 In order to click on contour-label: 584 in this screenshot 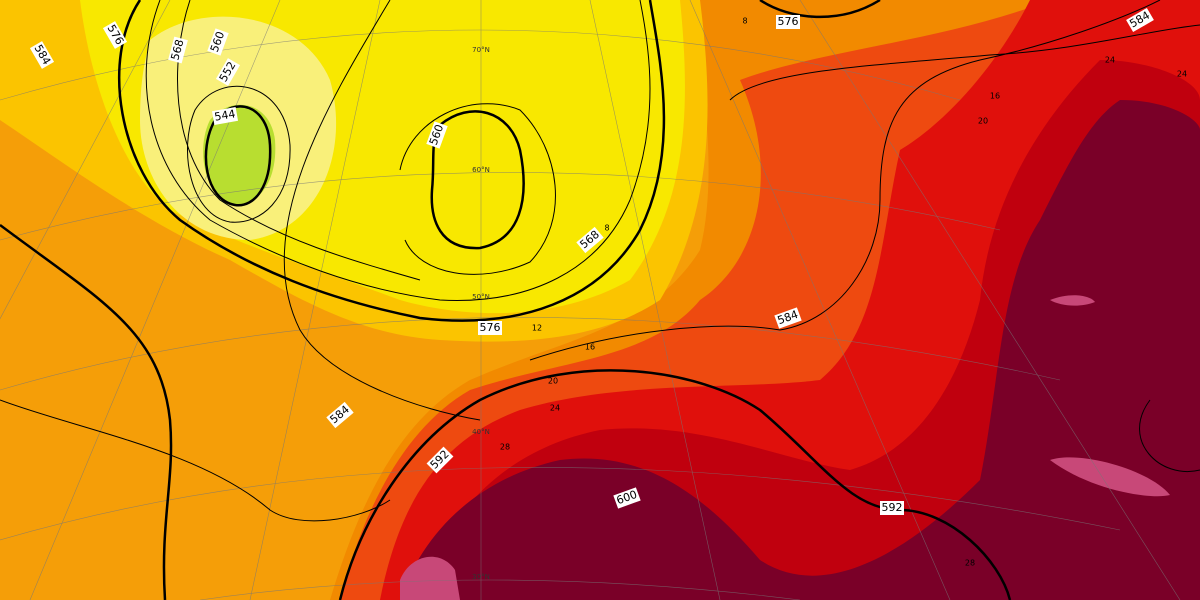, I will do `click(788, 318)`.